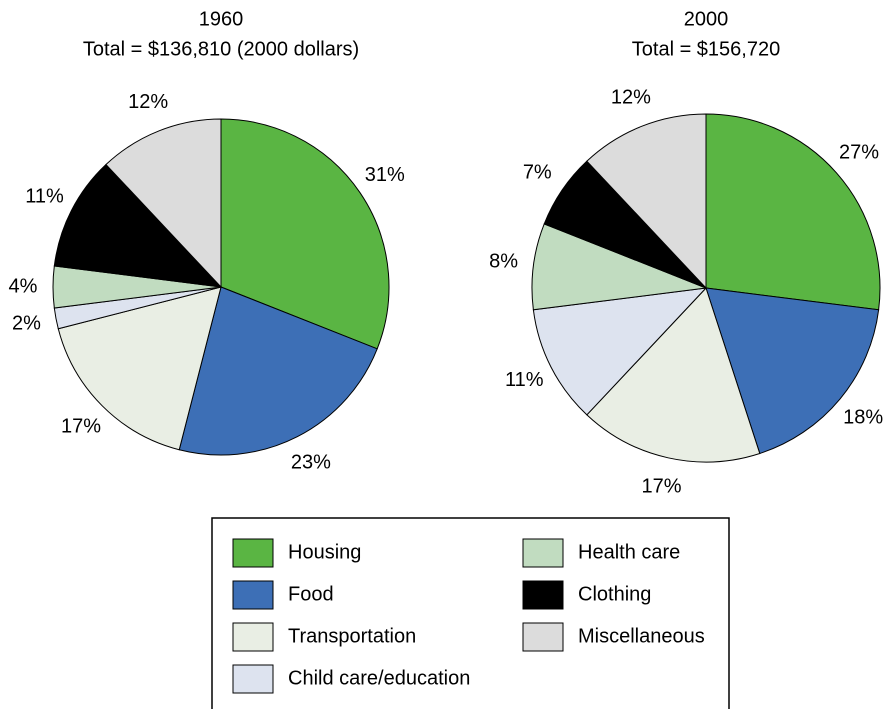 The image size is (885, 709). What do you see at coordinates (641, 636) in the screenshot?
I see `legend-label: Miscellaneous` at bounding box center [641, 636].